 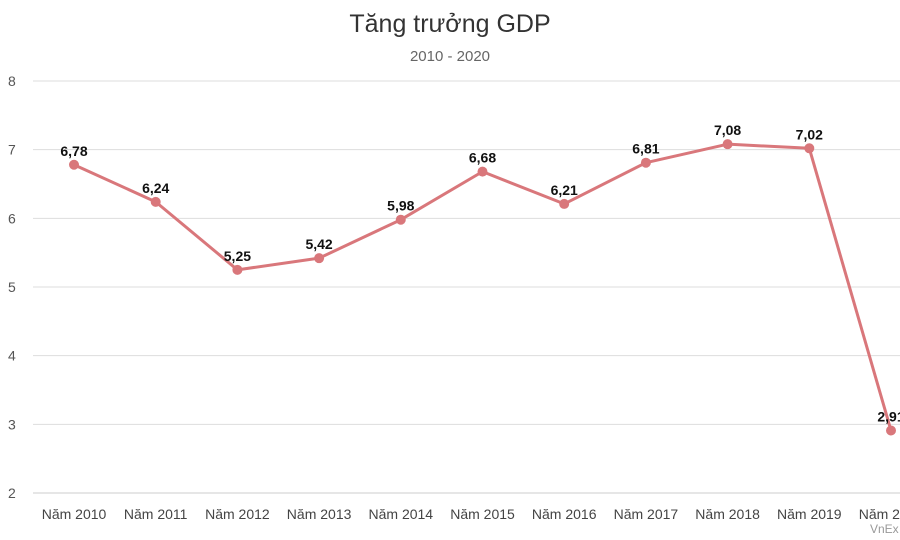 I want to click on y-tick-label: 6, so click(x=12, y=218).